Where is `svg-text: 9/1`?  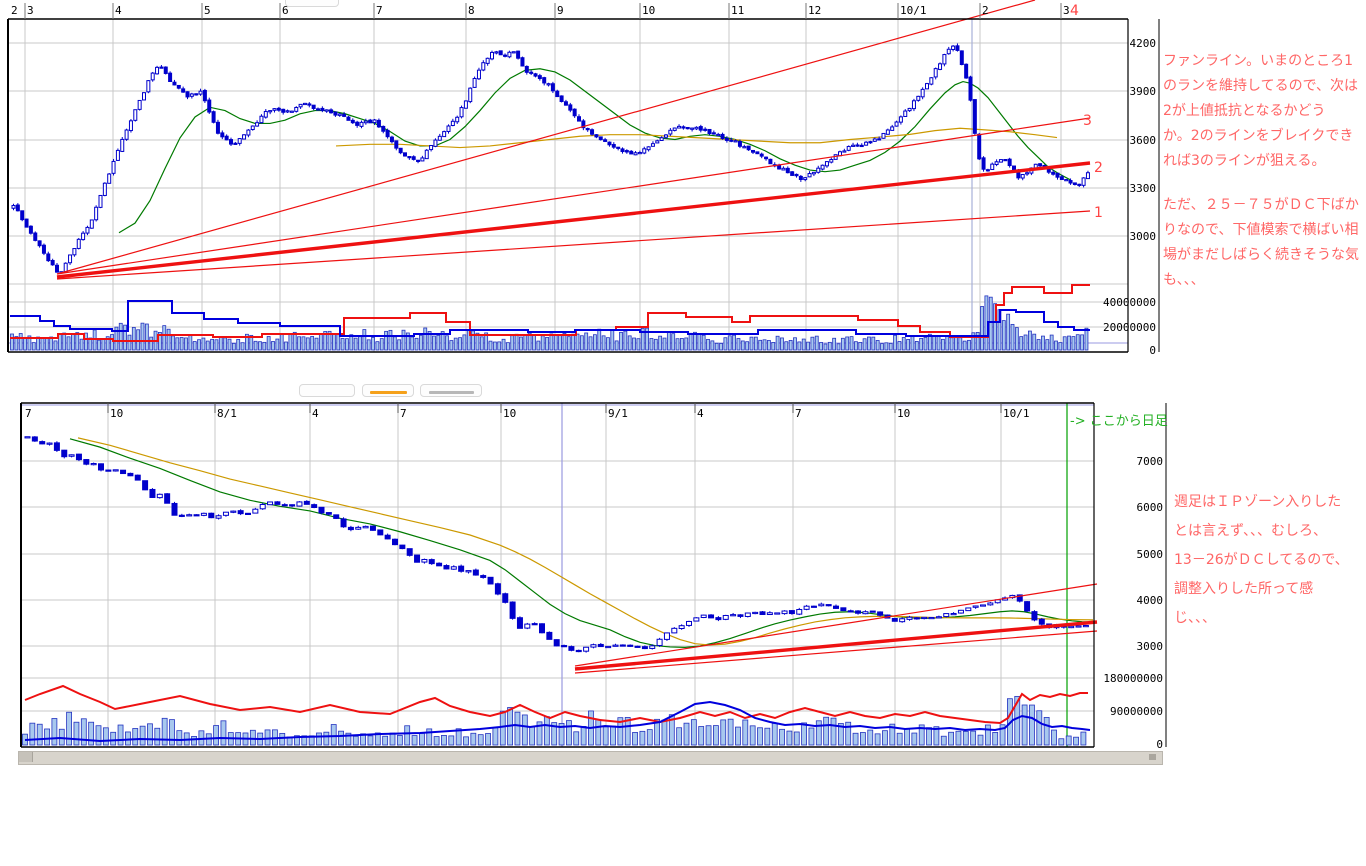 svg-text: 9/1 is located at coordinates (618, 413).